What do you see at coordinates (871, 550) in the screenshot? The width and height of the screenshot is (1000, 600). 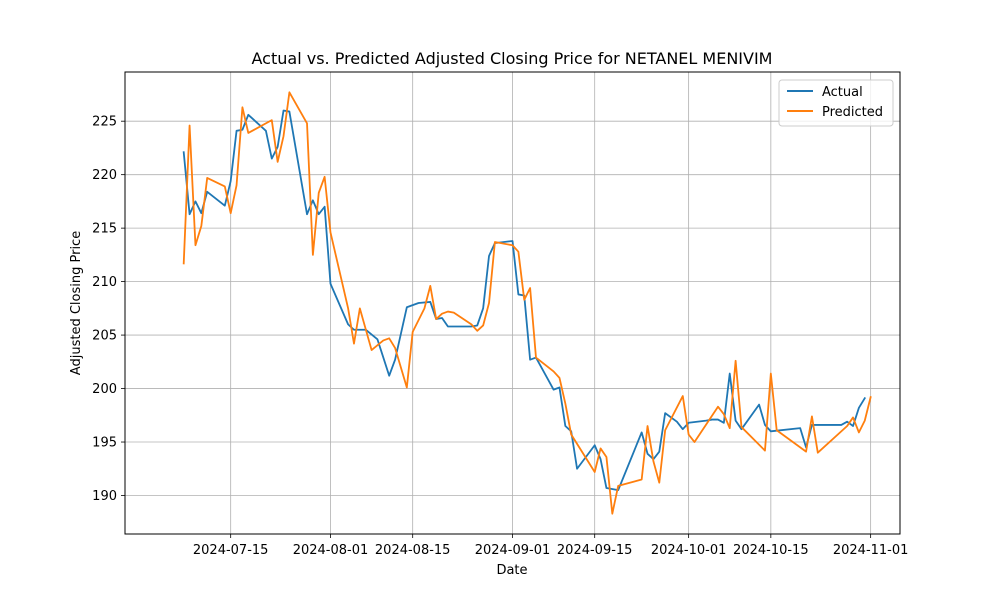 I see `x-tick-label: 2024-11-01` at bounding box center [871, 550].